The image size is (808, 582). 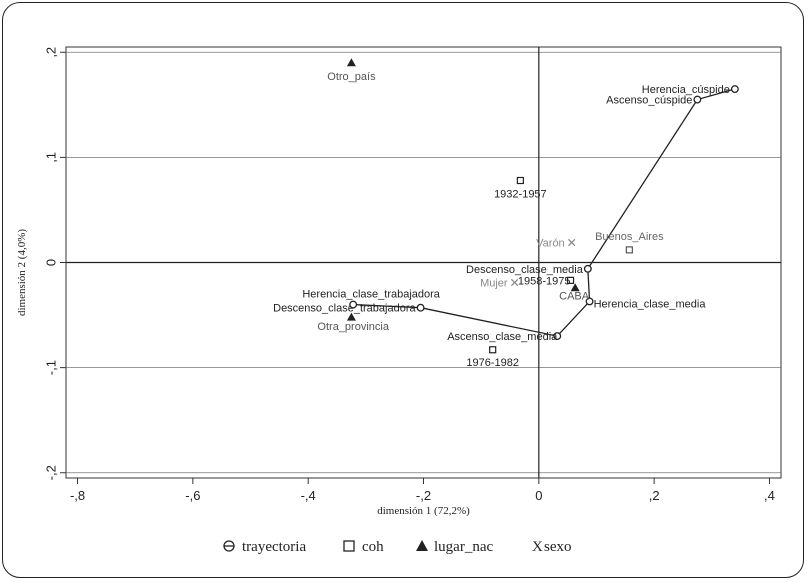 I want to click on point-label: CABA, so click(x=574, y=297).